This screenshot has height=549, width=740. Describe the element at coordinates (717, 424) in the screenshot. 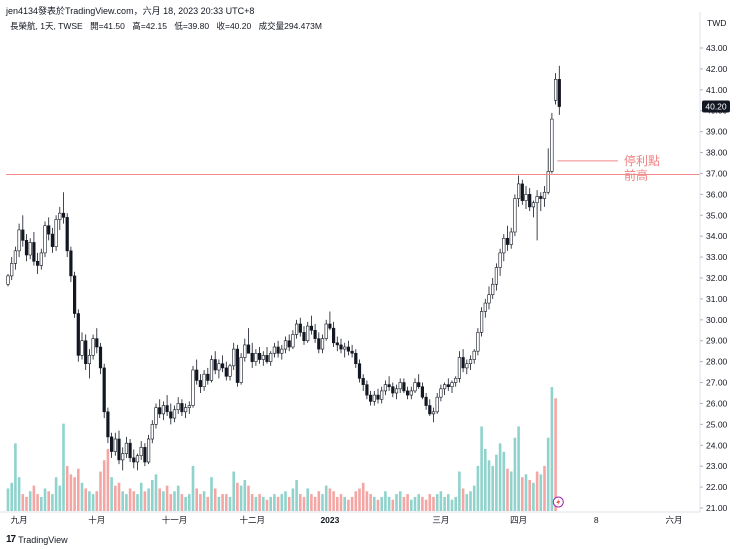

I see `price-tick-label: 25.00` at that location.